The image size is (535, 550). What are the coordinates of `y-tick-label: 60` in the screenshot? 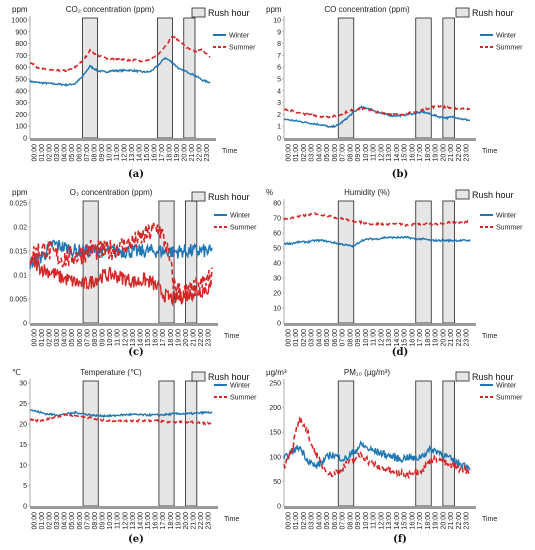 It's located at (277, 234).